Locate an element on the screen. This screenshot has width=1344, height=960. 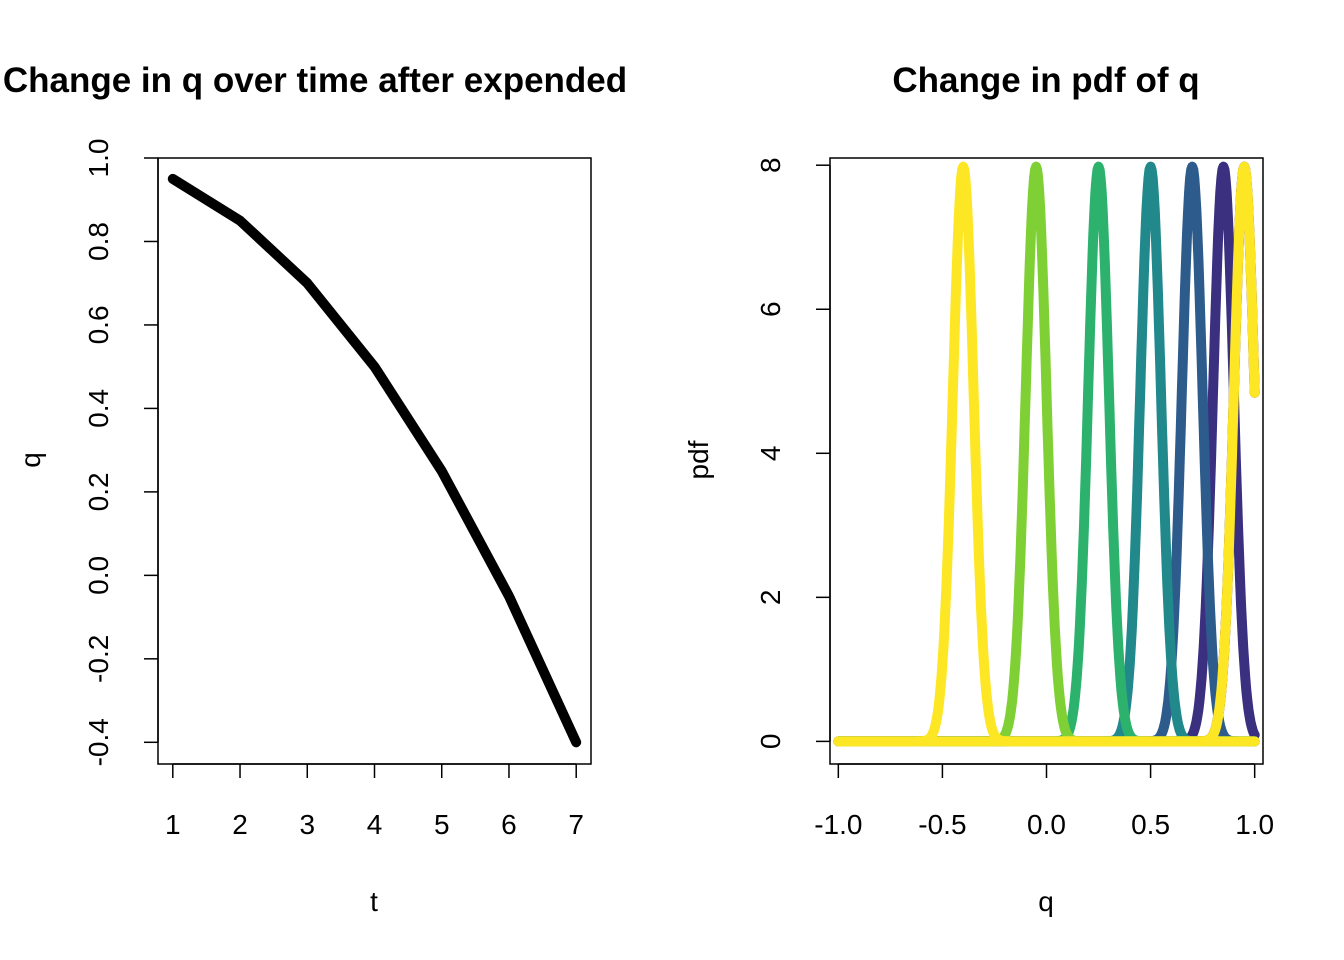
x-tick-label: 5 is located at coordinates (442, 824).